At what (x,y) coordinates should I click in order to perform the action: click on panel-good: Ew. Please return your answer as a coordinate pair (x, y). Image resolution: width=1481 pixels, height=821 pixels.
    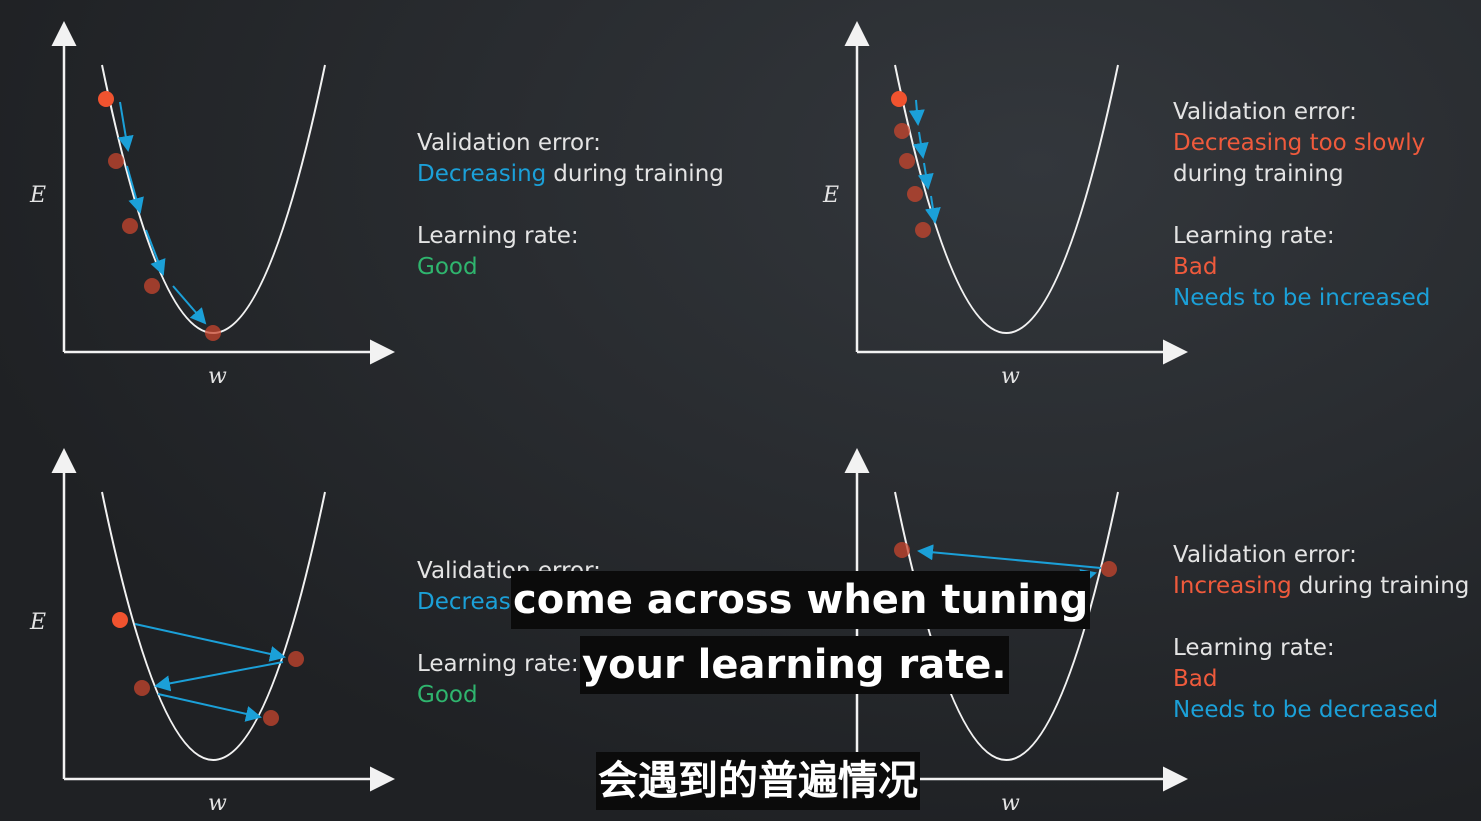
    Looking at the image, I should click on (212, 205).